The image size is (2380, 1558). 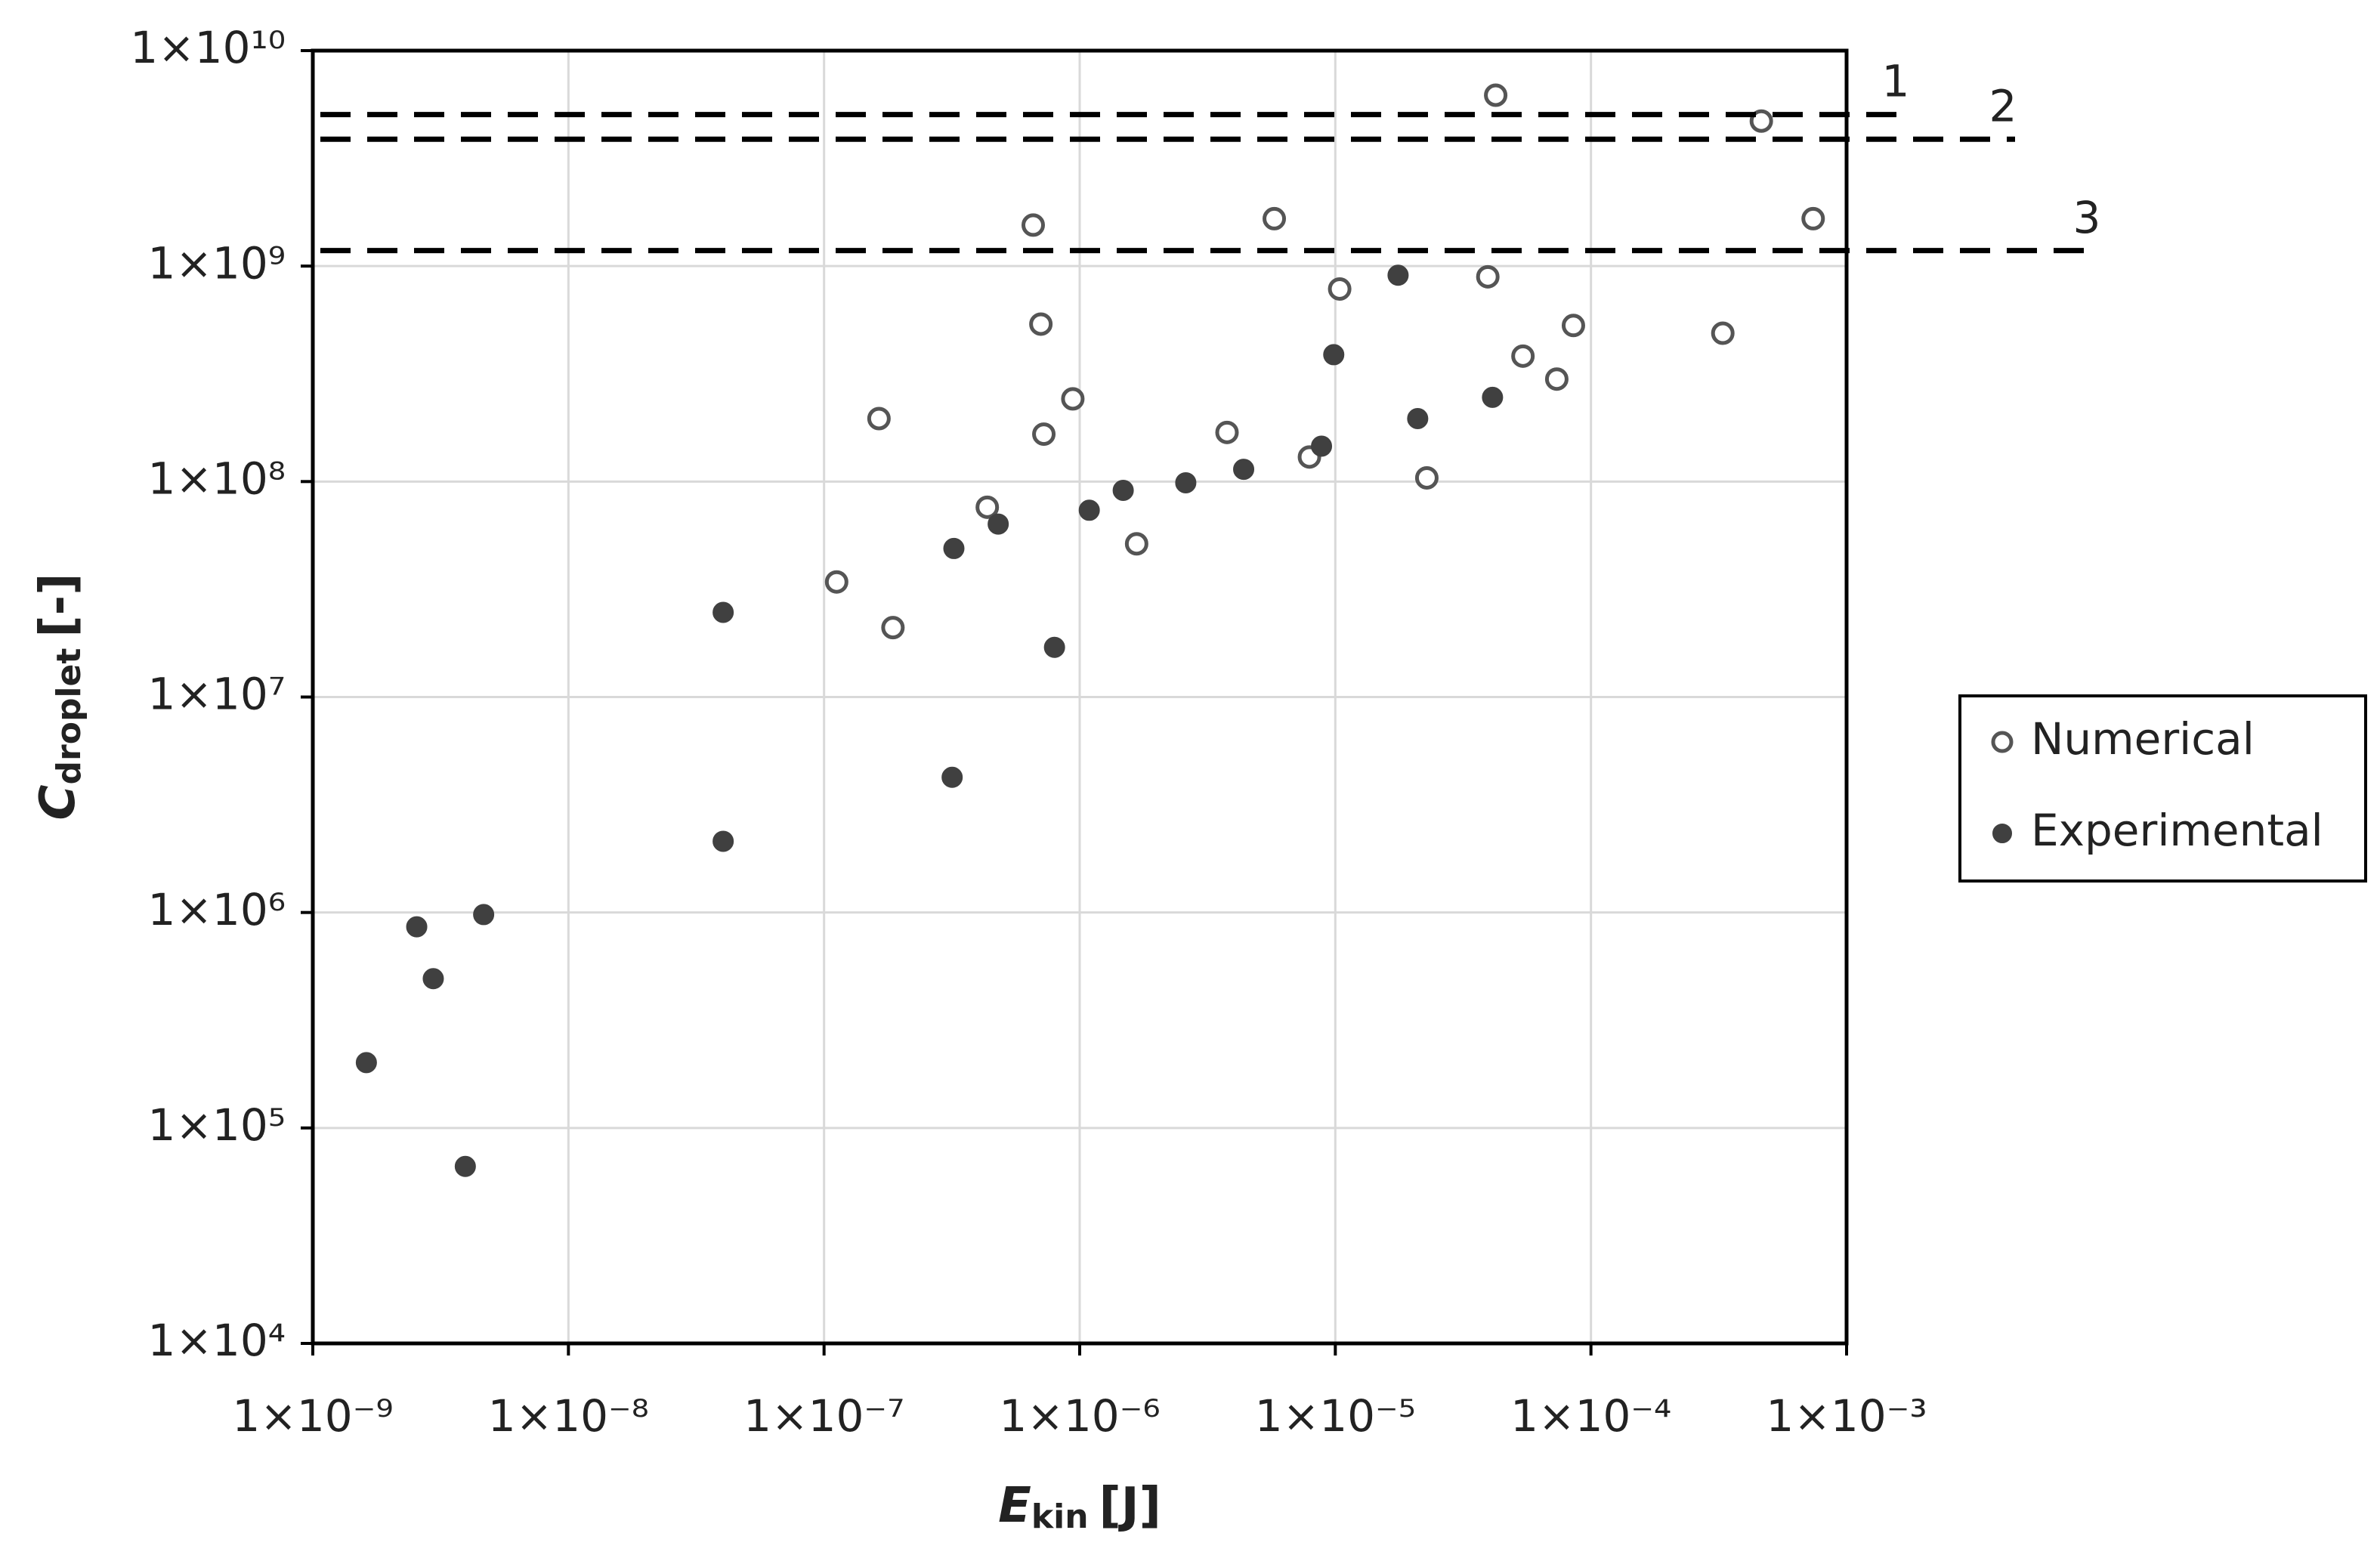 I want to click on y-tick-label: 1×10⁸, so click(x=216, y=478).